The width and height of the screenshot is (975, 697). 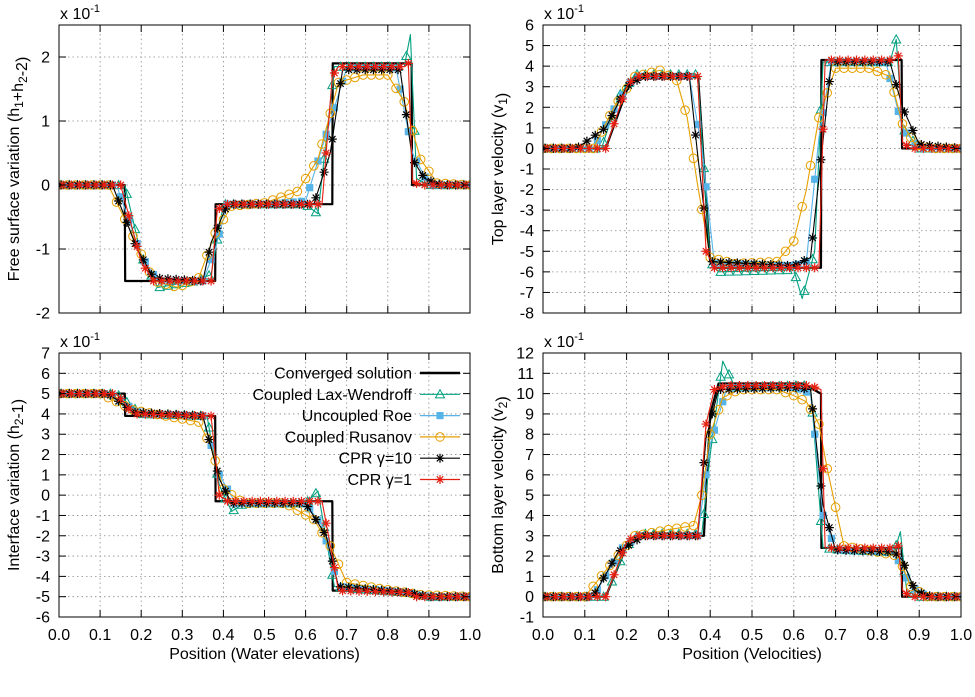 What do you see at coordinates (43, 577) in the screenshot?
I see `y-tick-label: -4` at bounding box center [43, 577].